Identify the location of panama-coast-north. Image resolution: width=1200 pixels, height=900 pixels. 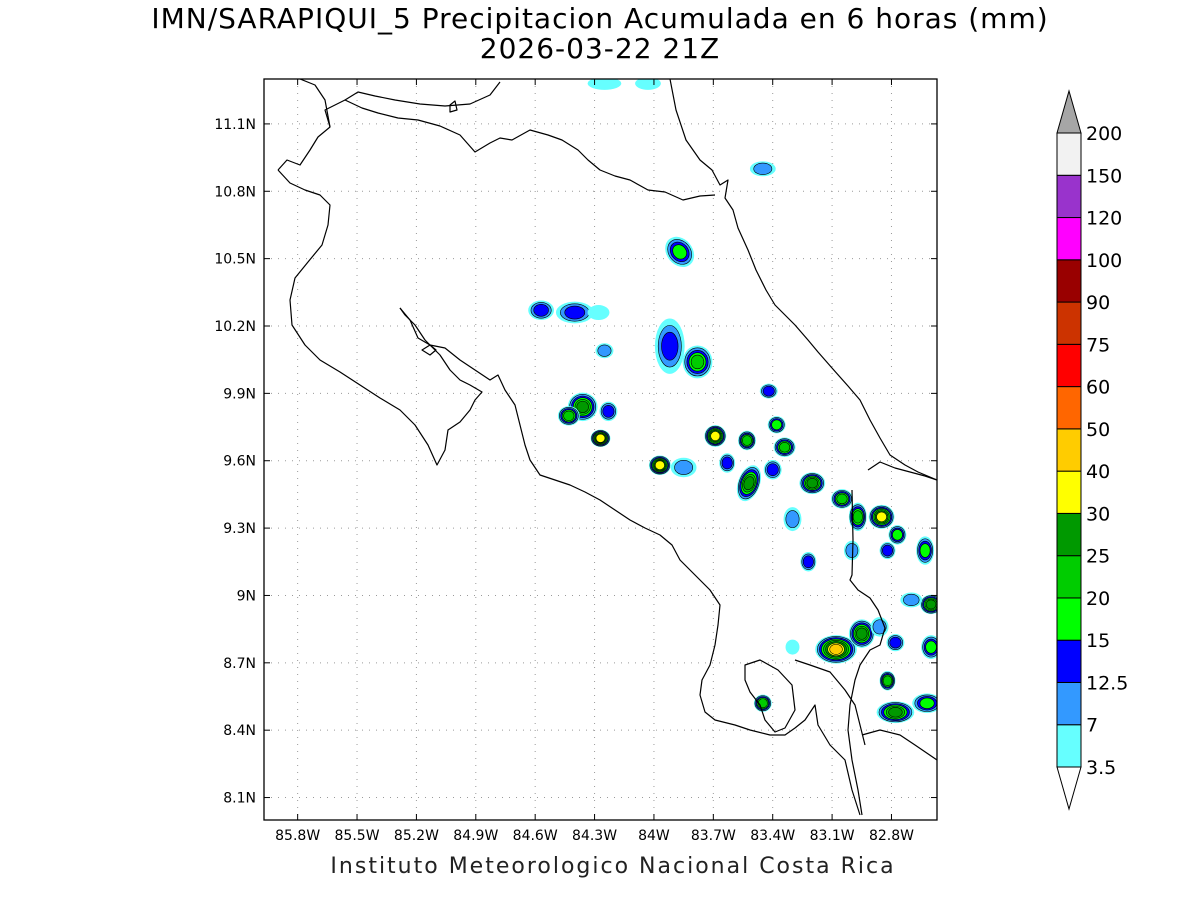
(902, 471).